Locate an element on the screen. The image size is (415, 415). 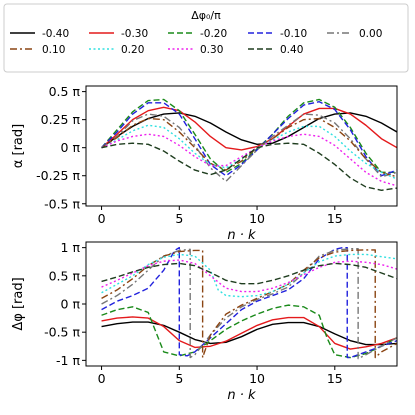
y-tick-label: 0.25 π is located at coordinates (61, 119).